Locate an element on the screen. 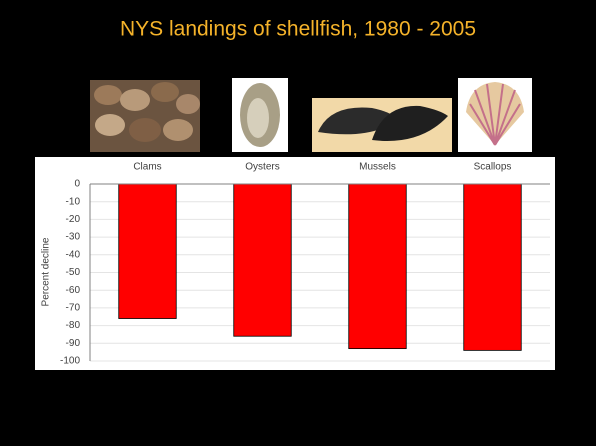 This screenshot has width=596, height=446. chart-title: NYS landings of shellfish, 1980 - 2005 is located at coordinates (298, 29).